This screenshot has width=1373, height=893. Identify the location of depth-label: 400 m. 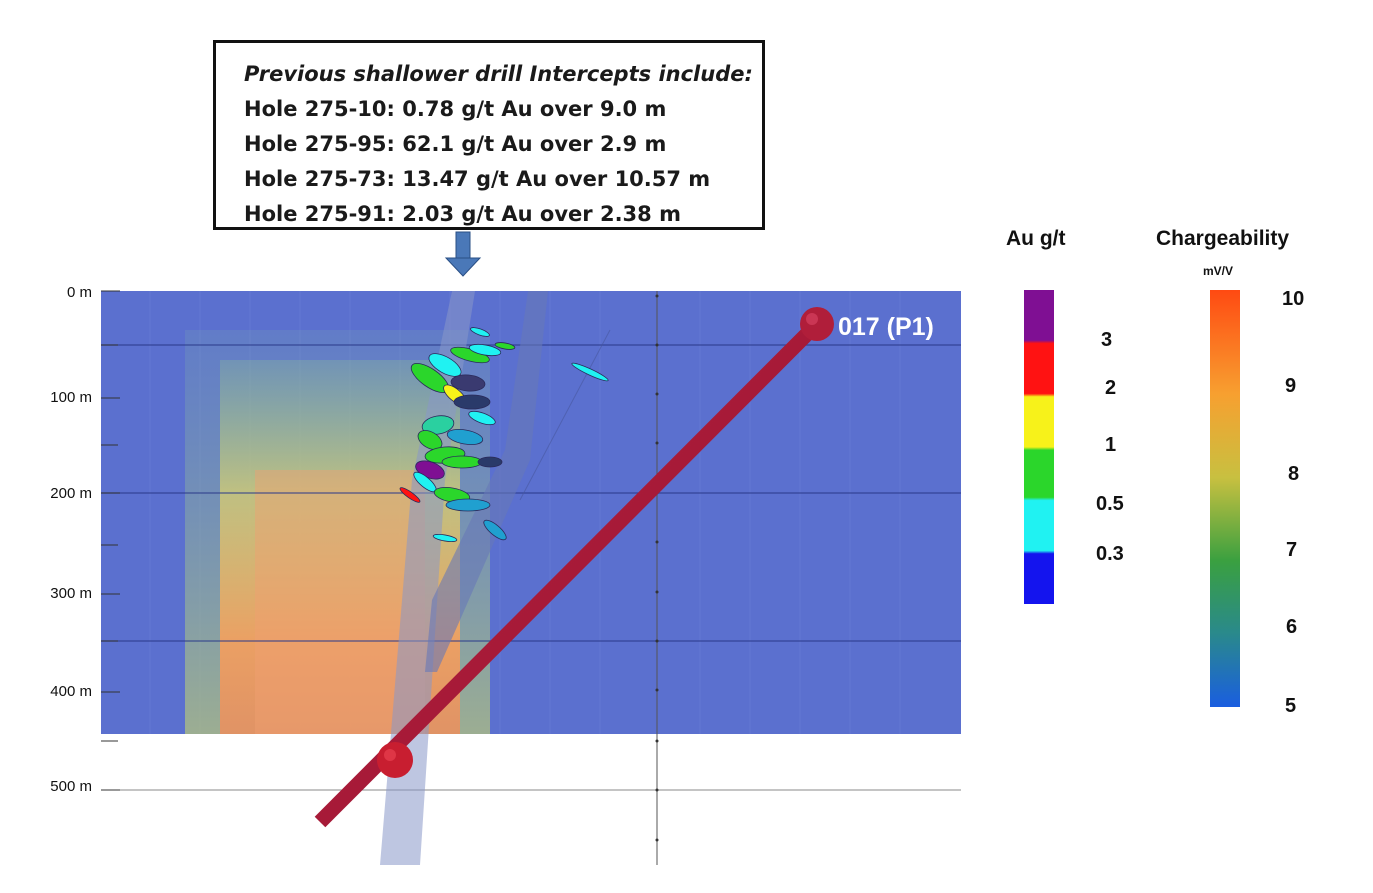
(71, 691).